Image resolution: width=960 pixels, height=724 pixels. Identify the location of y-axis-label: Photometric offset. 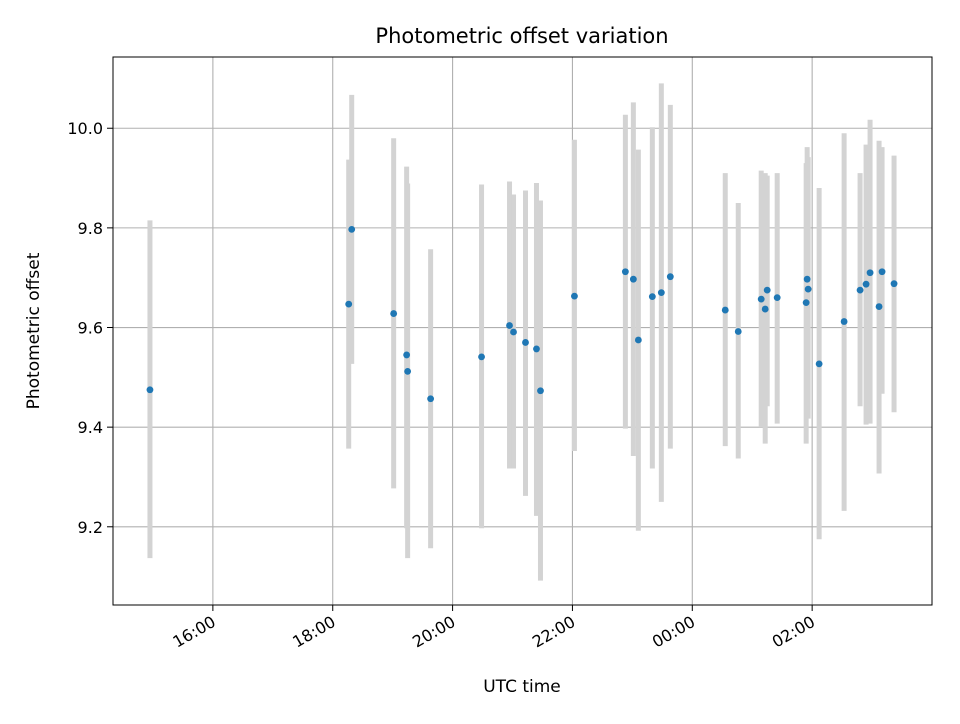
(34, 330).